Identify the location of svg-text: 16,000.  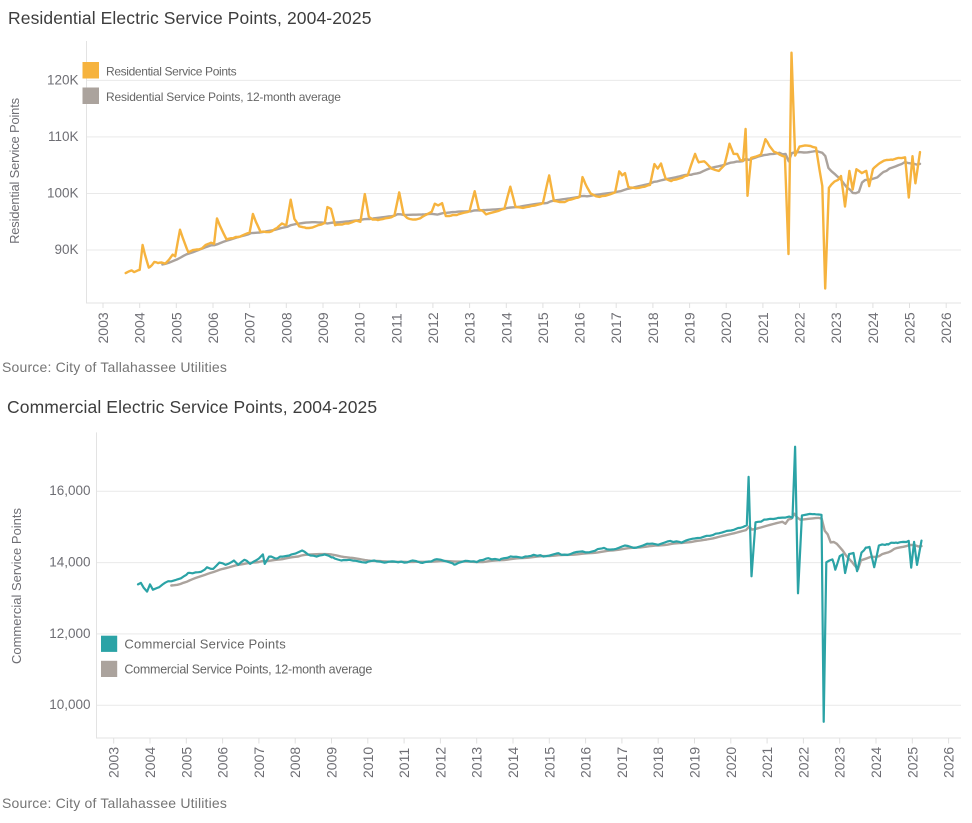
(69, 490).